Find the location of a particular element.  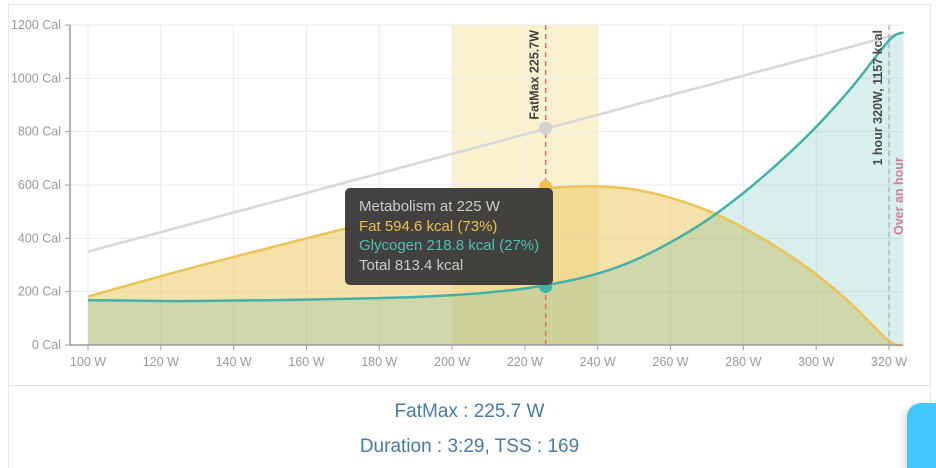

x-tick-label: 300 W is located at coordinates (816, 362).